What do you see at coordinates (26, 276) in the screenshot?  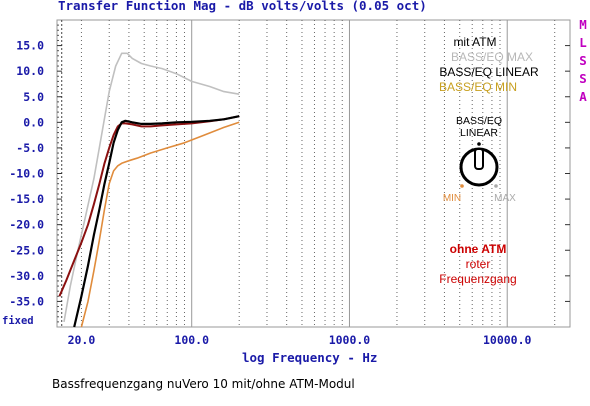 I see `y-tick-label: -30.0` at bounding box center [26, 276].